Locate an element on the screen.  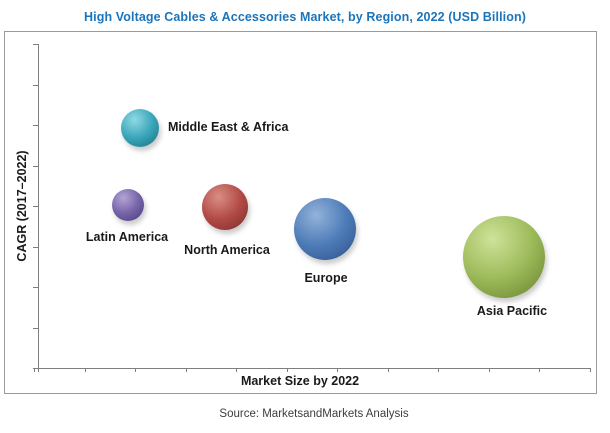
bubble-label-europe: Europe is located at coordinates (326, 278).